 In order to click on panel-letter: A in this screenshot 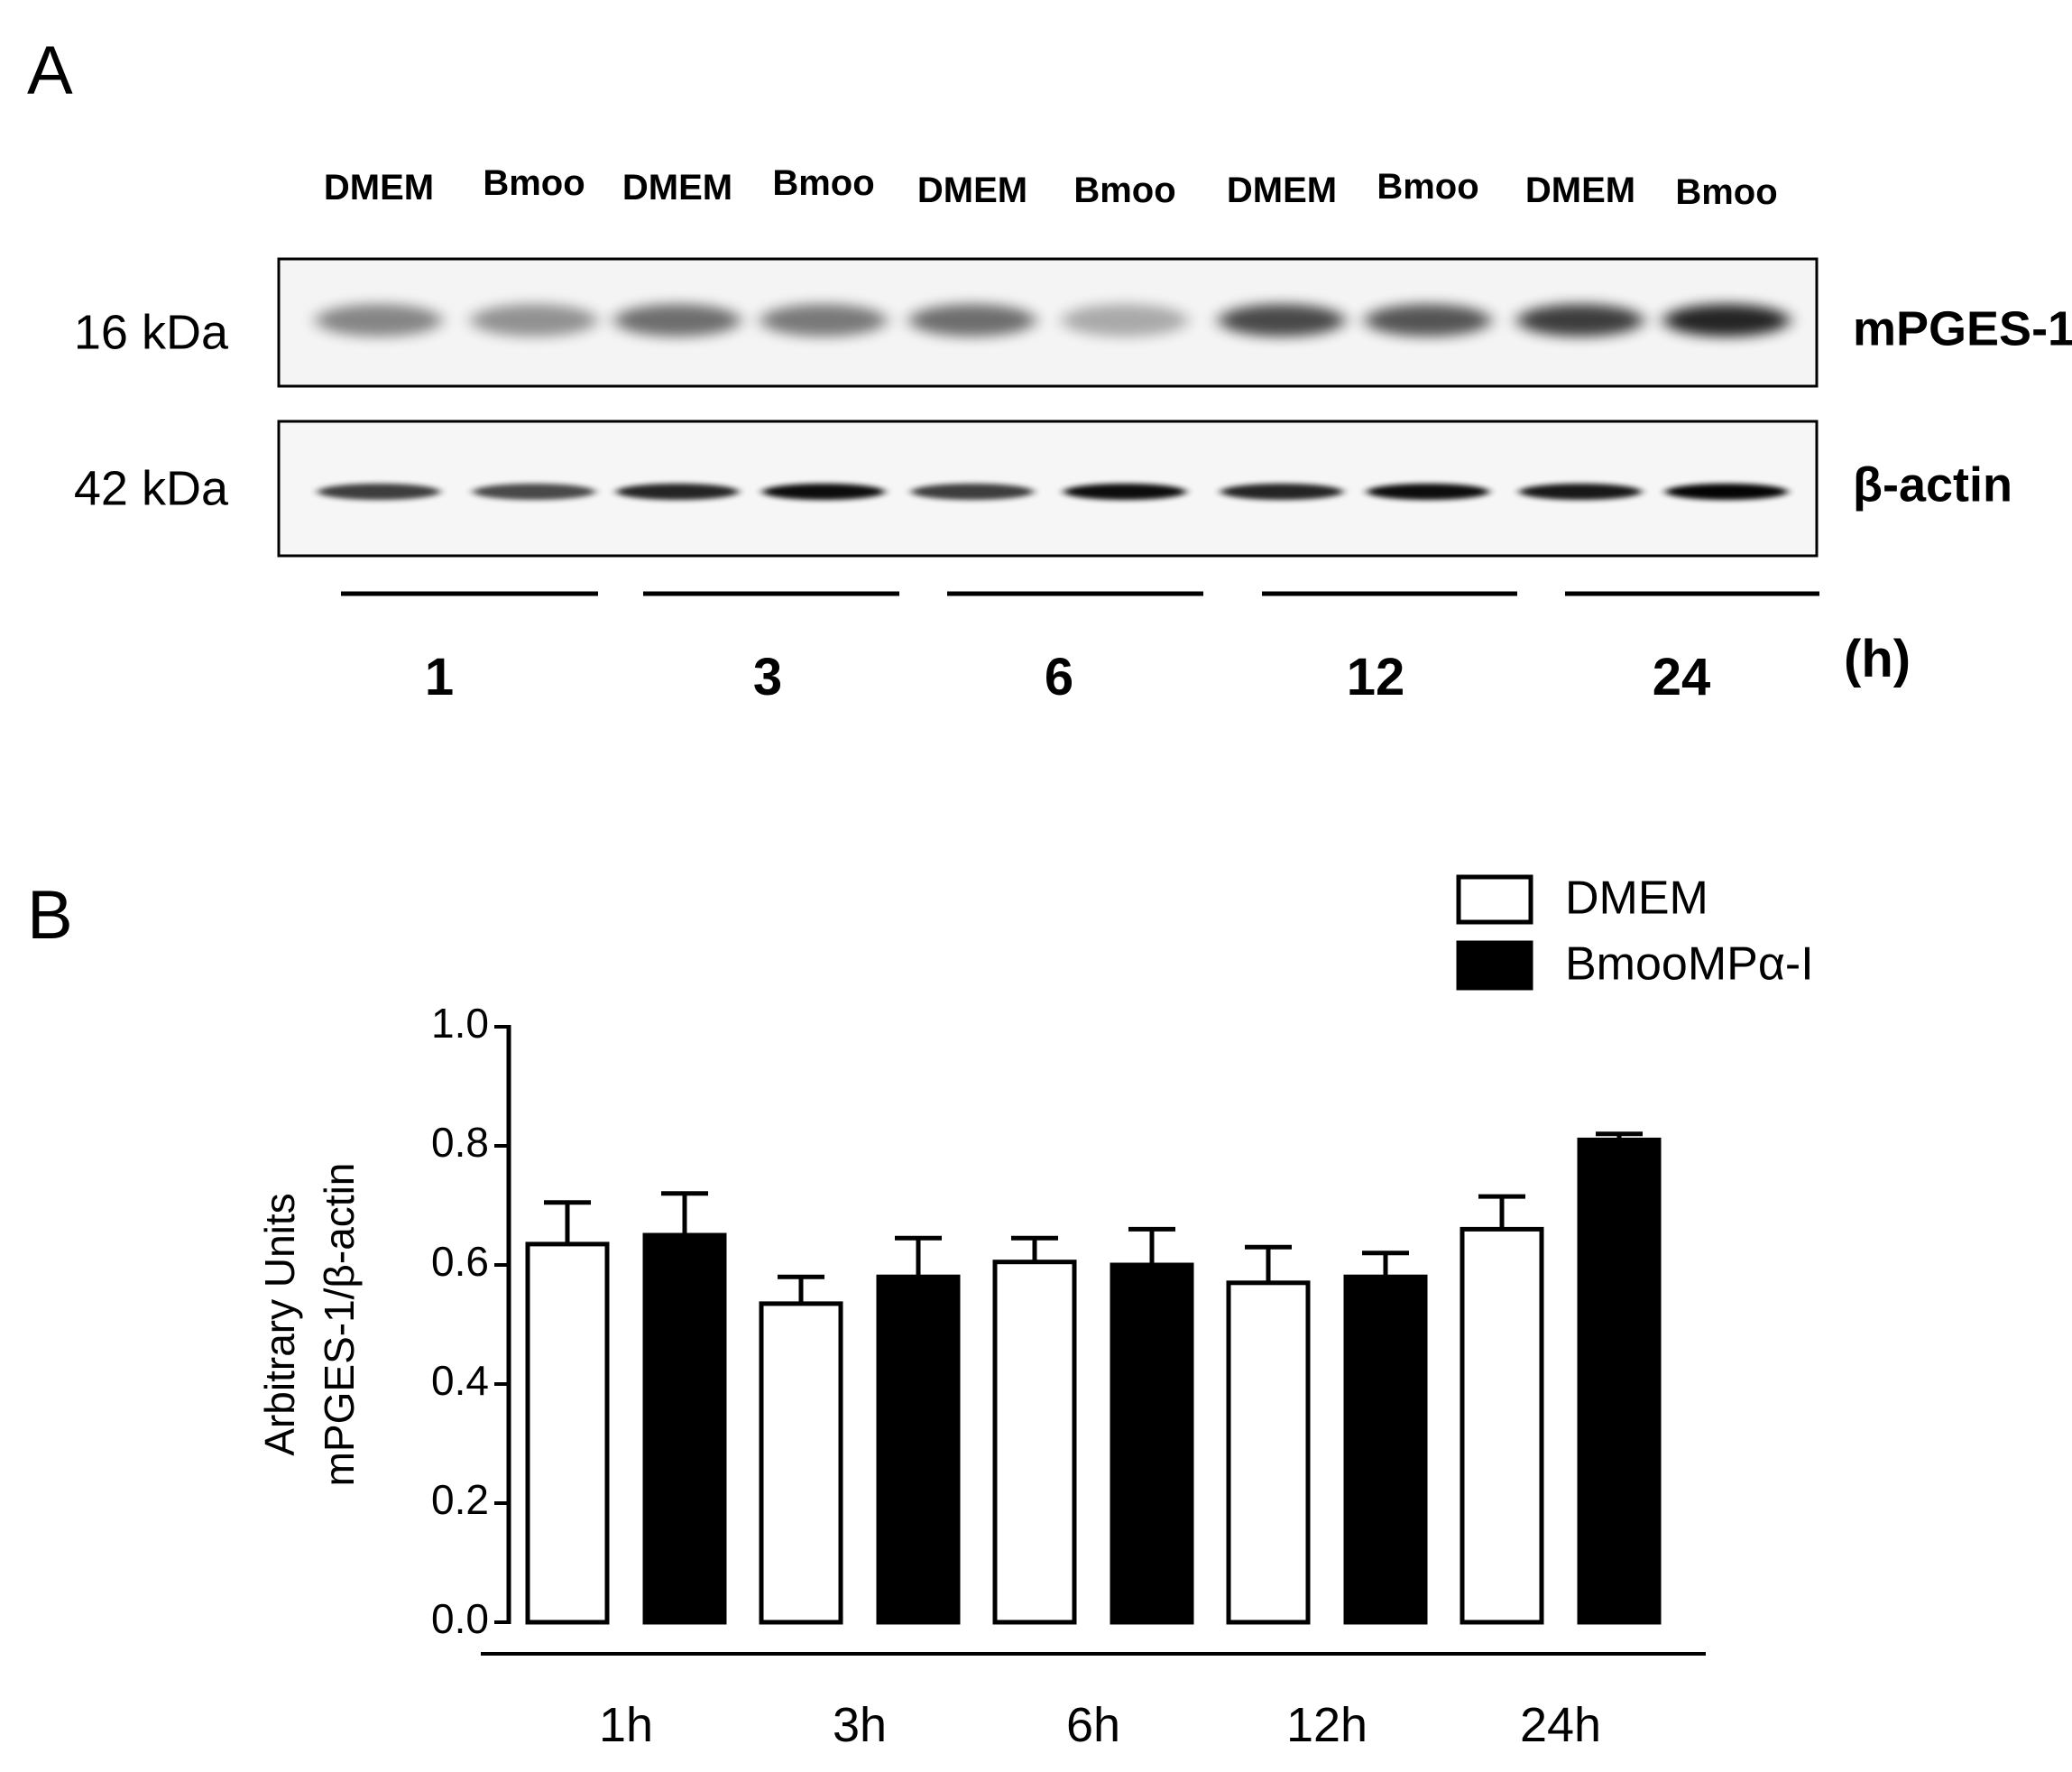, I will do `click(50, 70)`.